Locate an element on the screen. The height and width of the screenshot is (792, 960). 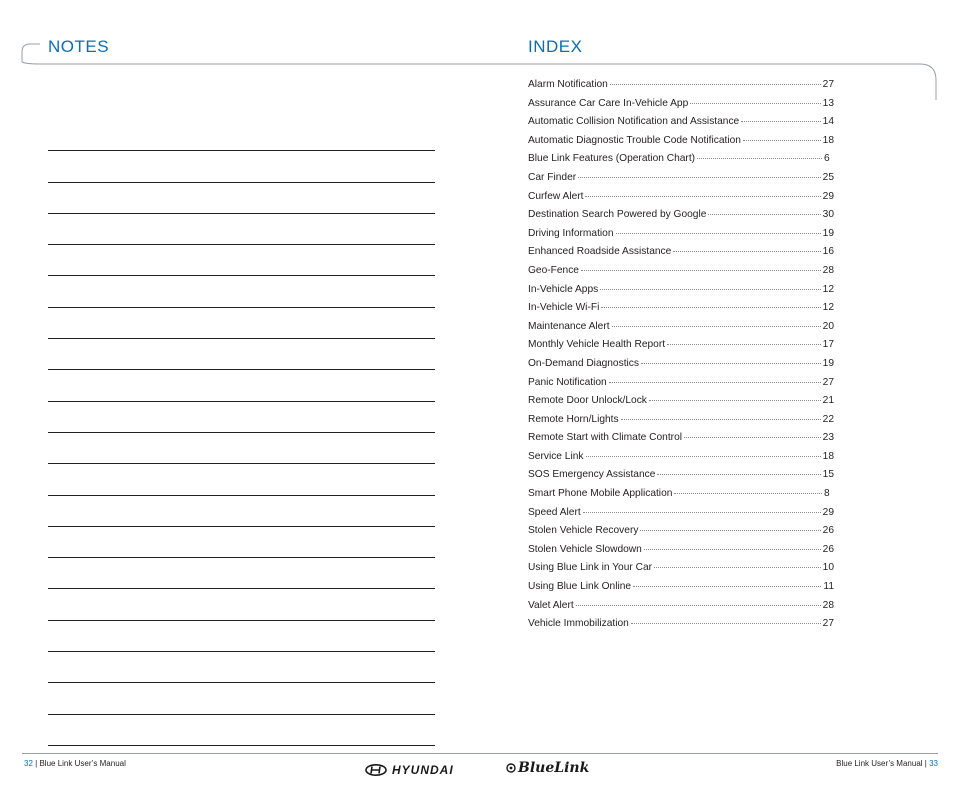
index-entry: Speed Alert 29 is located at coordinates (681, 516).